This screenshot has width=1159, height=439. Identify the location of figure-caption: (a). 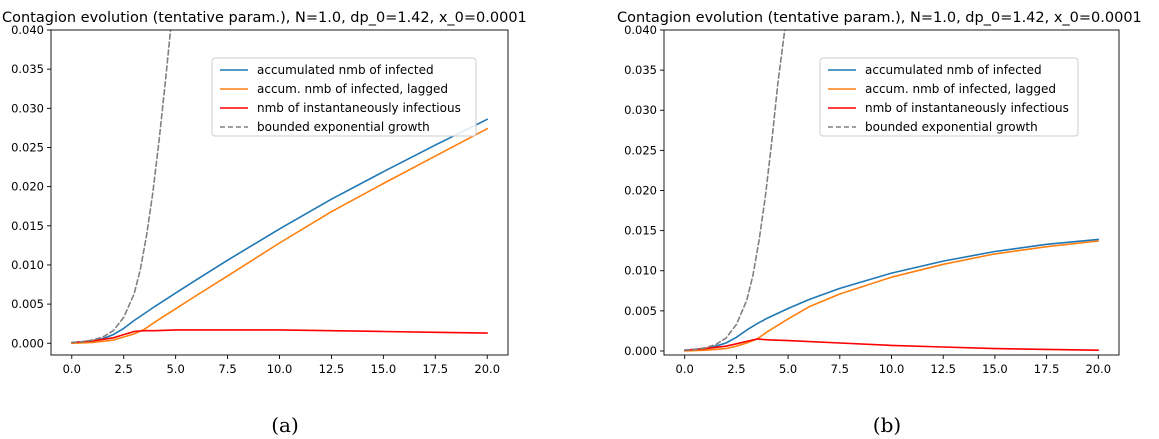
(285, 425).